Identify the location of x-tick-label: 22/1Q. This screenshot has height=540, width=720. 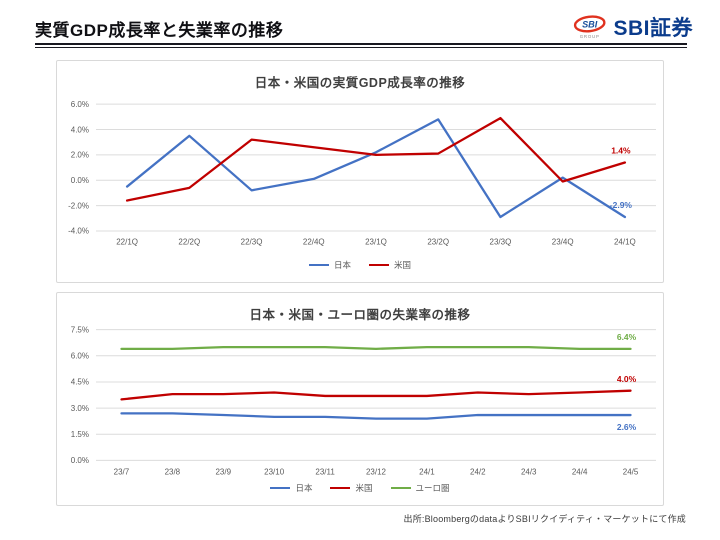
(127, 241).